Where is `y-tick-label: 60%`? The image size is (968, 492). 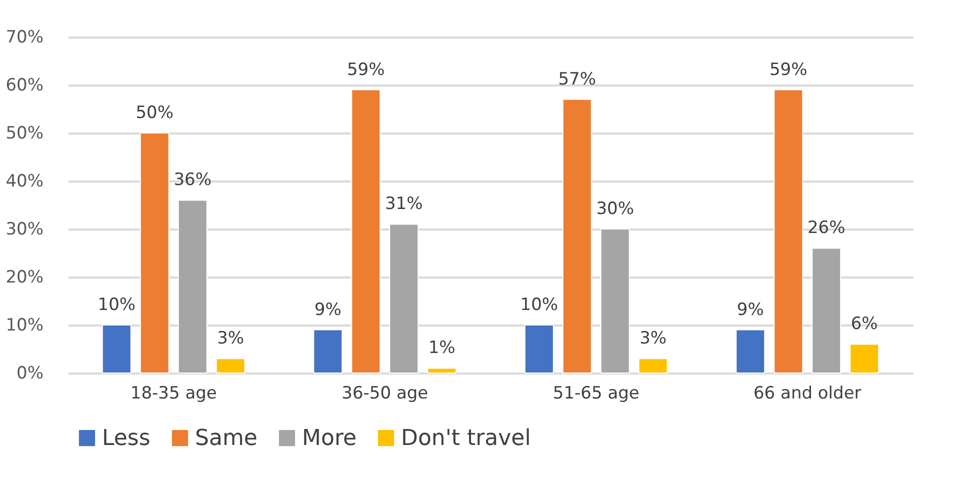 y-tick-label: 60% is located at coordinates (25, 86).